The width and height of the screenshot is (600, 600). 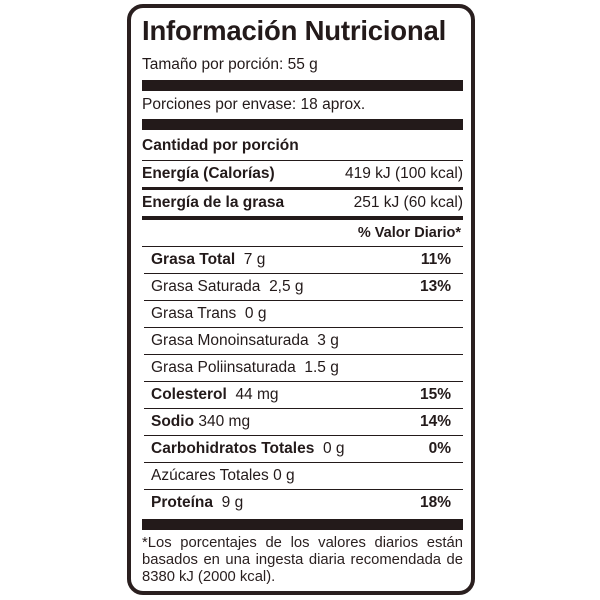 I want to click on energy-fat-row: Energía de la grasa 251 kJ (60 kcal), so click(x=302, y=205).